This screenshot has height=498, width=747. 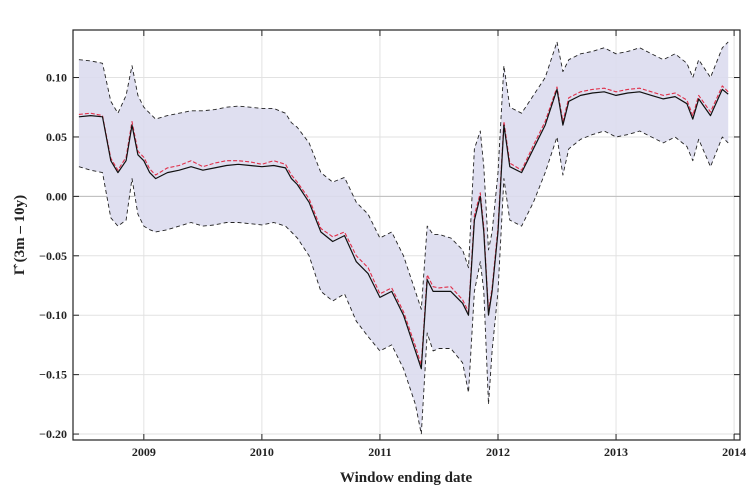 What do you see at coordinates (56, 196) in the screenshot?
I see `y-tick-label: 0.00` at bounding box center [56, 196].